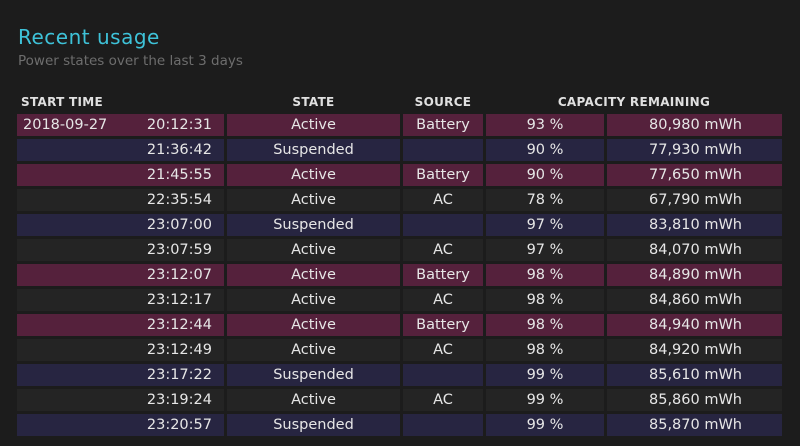  What do you see at coordinates (120, 200) in the screenshot?
I see `start-time-cell: 22:35:54` at bounding box center [120, 200].